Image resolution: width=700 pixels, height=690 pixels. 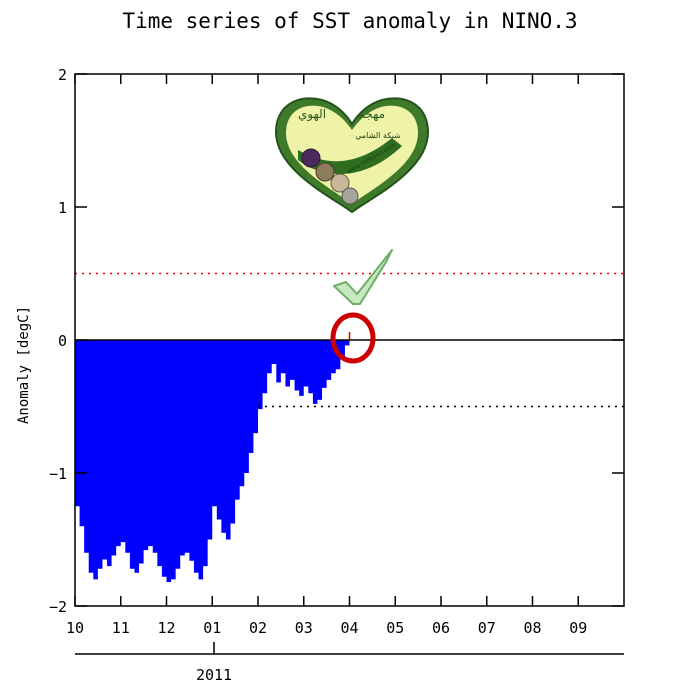 What do you see at coordinates (24, 365) in the screenshot?
I see `y-axis-label: Anomaly [degC]` at bounding box center [24, 365].